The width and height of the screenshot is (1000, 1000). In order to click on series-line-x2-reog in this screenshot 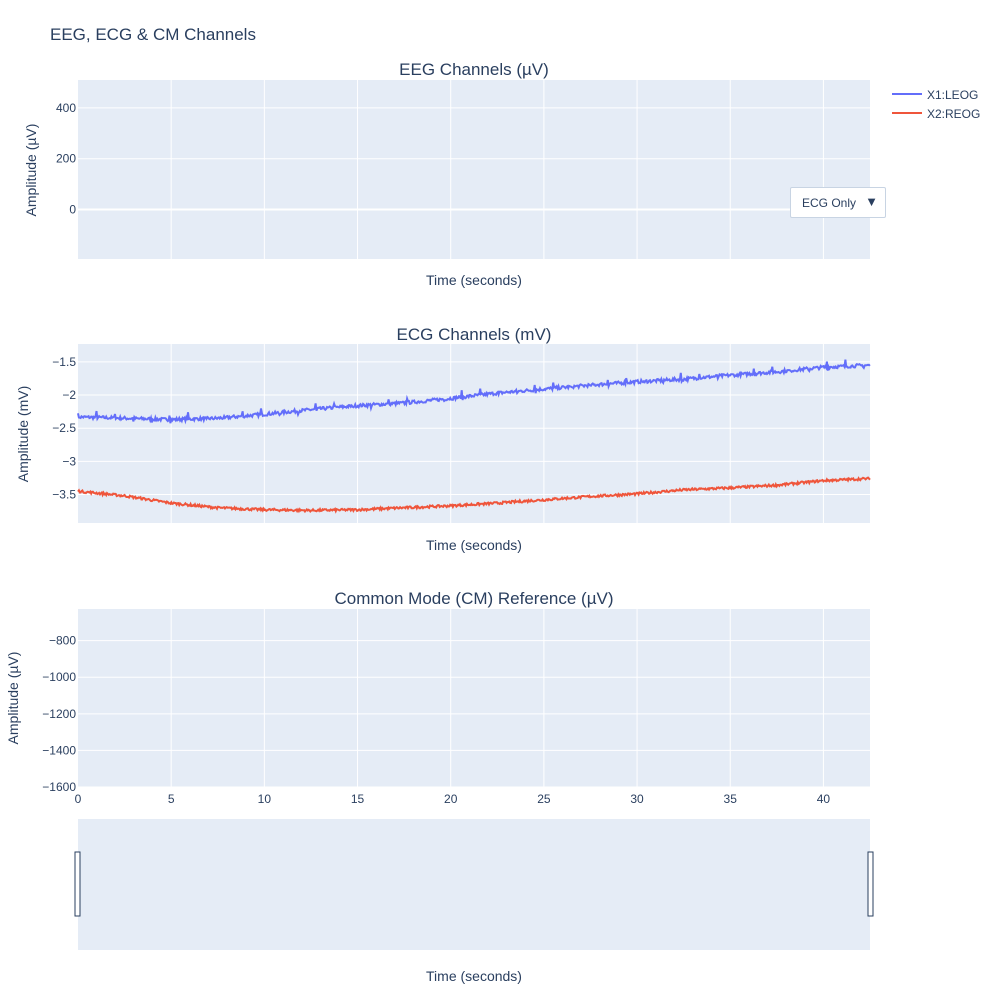, I will do `click(474, 495)`.